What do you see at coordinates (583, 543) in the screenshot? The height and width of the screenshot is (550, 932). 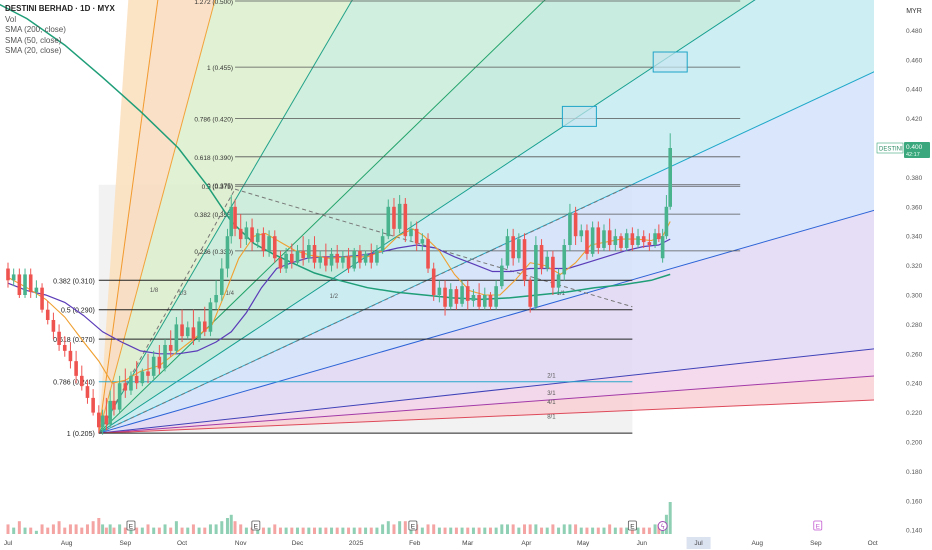 I see `x-tick-label: May` at bounding box center [583, 543].